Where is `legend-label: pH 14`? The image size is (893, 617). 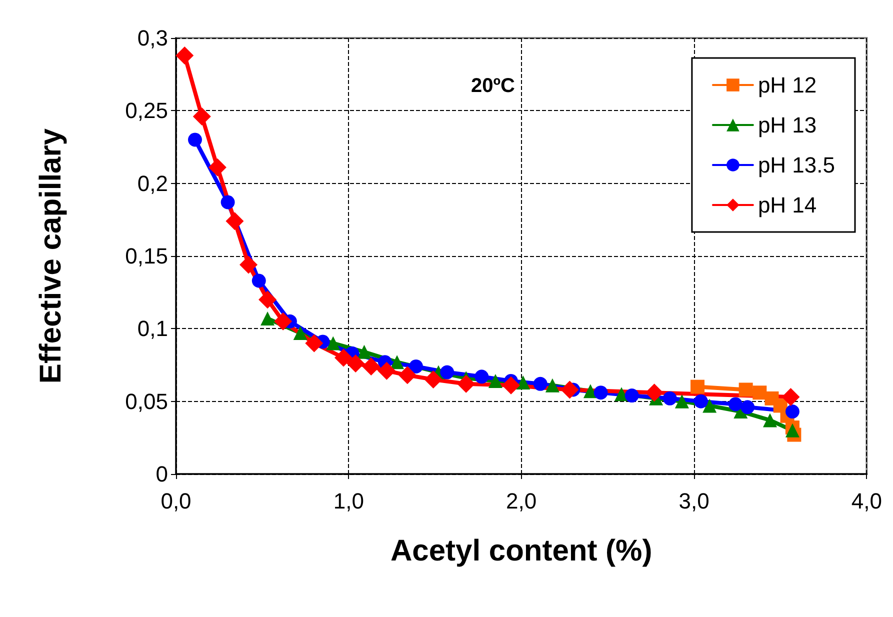 legend-label: pH 14 is located at coordinates (787, 205).